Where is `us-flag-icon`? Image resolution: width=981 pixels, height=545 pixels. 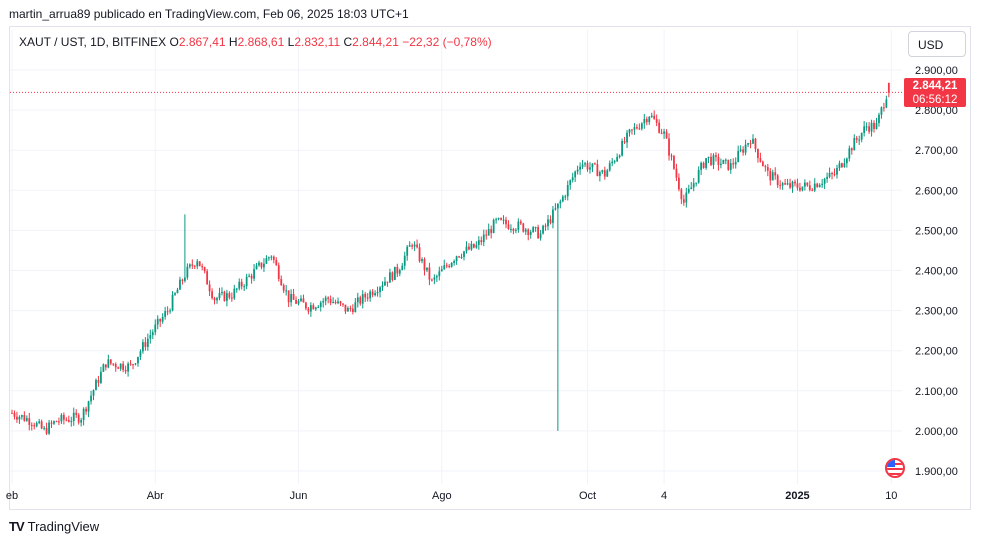 us-flag-icon is located at coordinates (895, 468).